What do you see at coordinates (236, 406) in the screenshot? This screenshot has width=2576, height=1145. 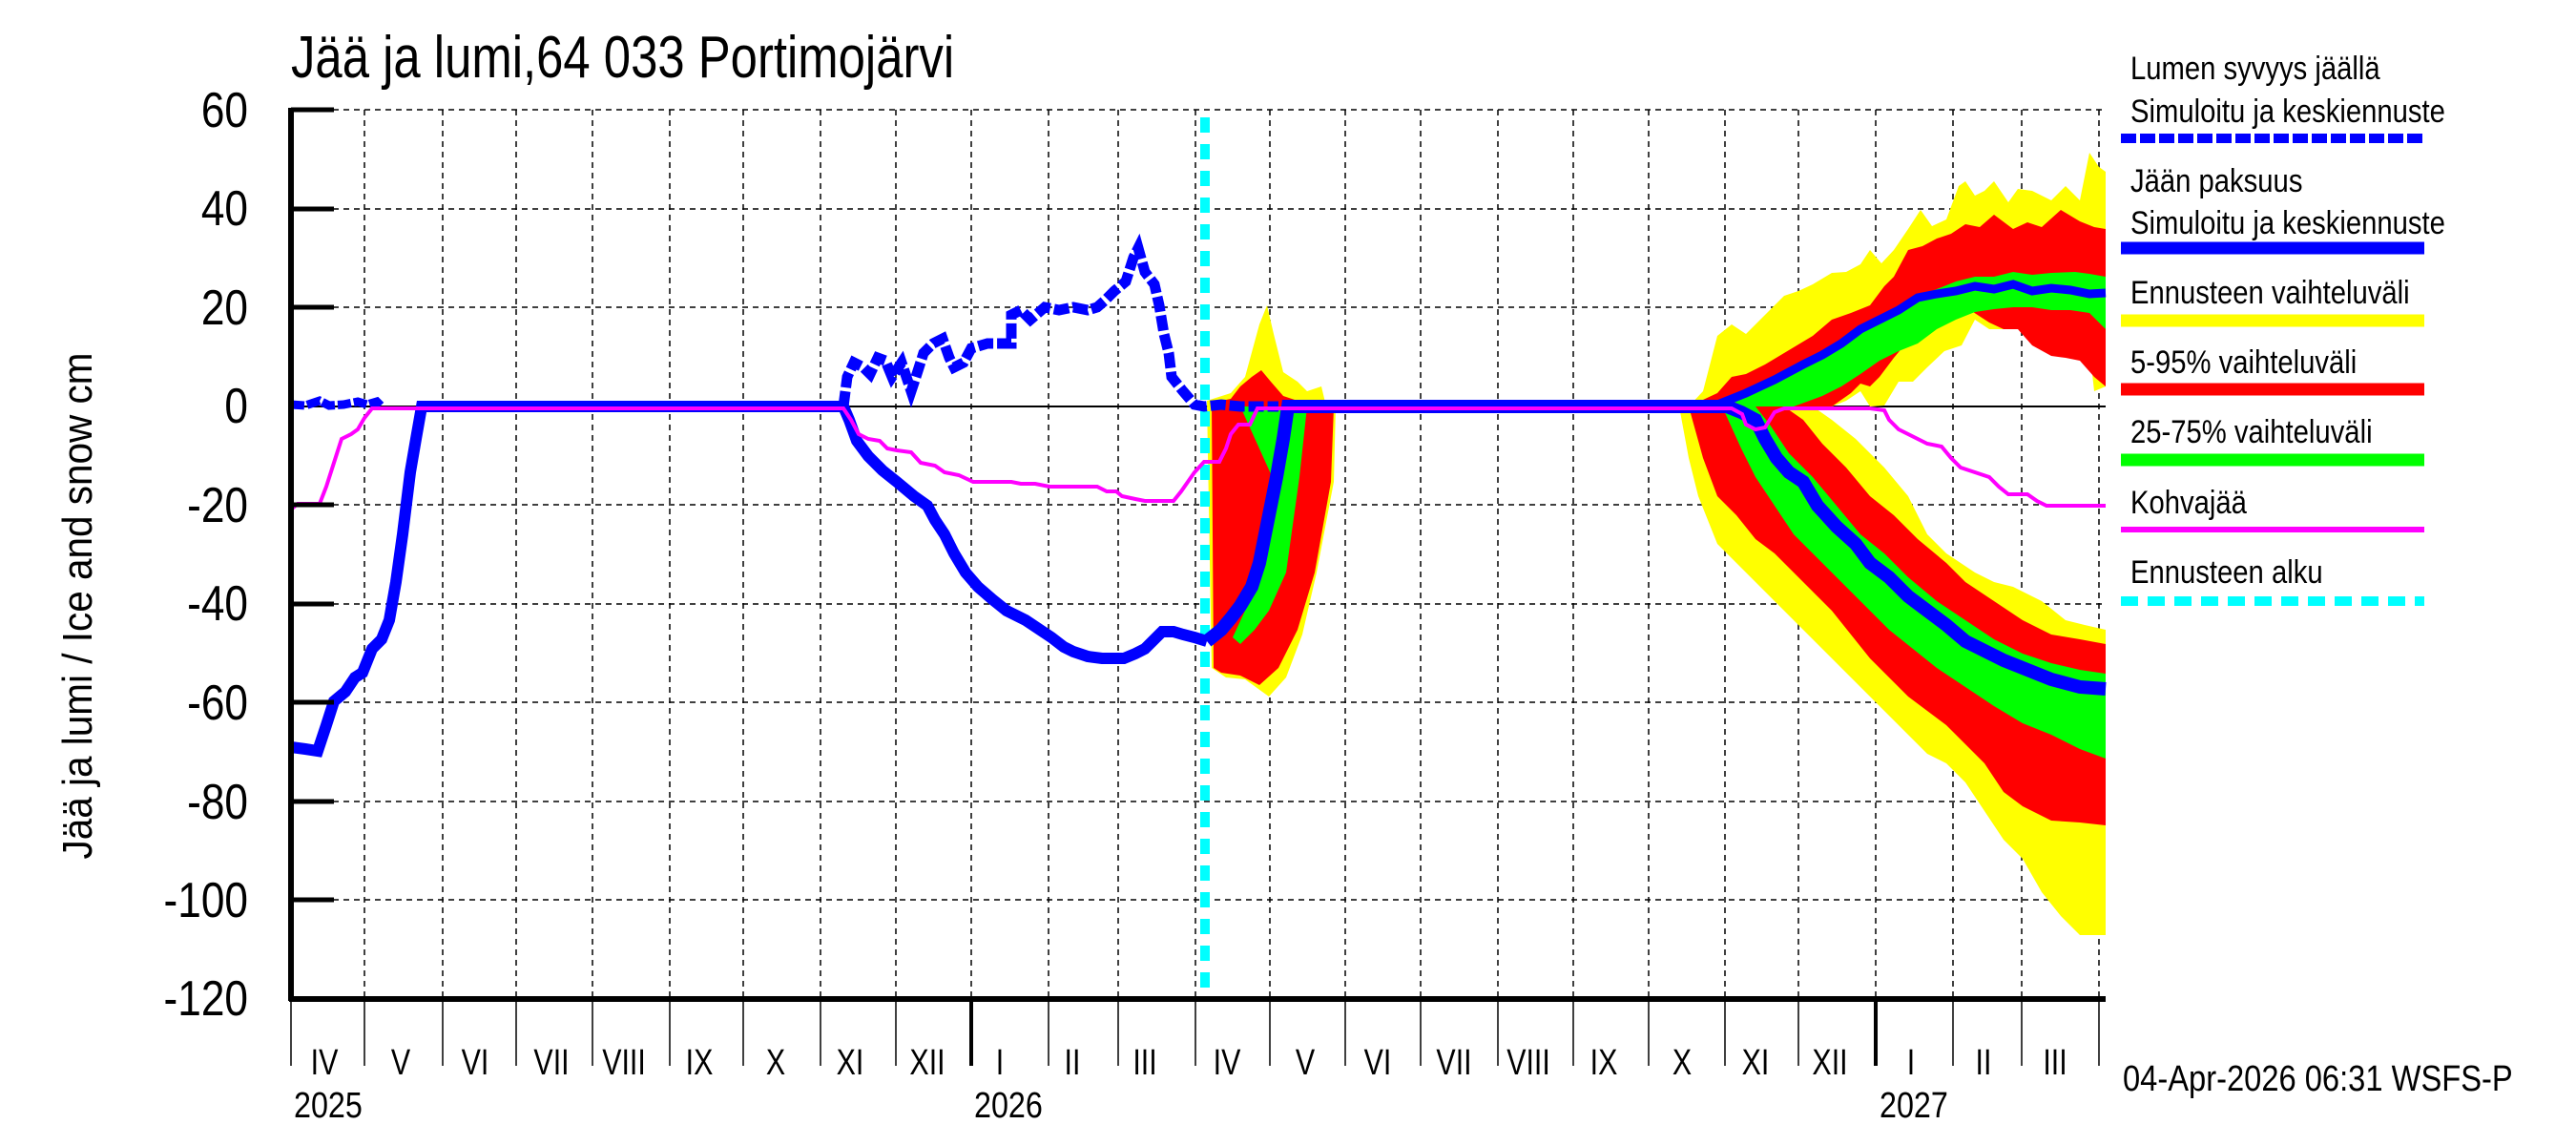 I see `y-tick-label: 0` at bounding box center [236, 406].